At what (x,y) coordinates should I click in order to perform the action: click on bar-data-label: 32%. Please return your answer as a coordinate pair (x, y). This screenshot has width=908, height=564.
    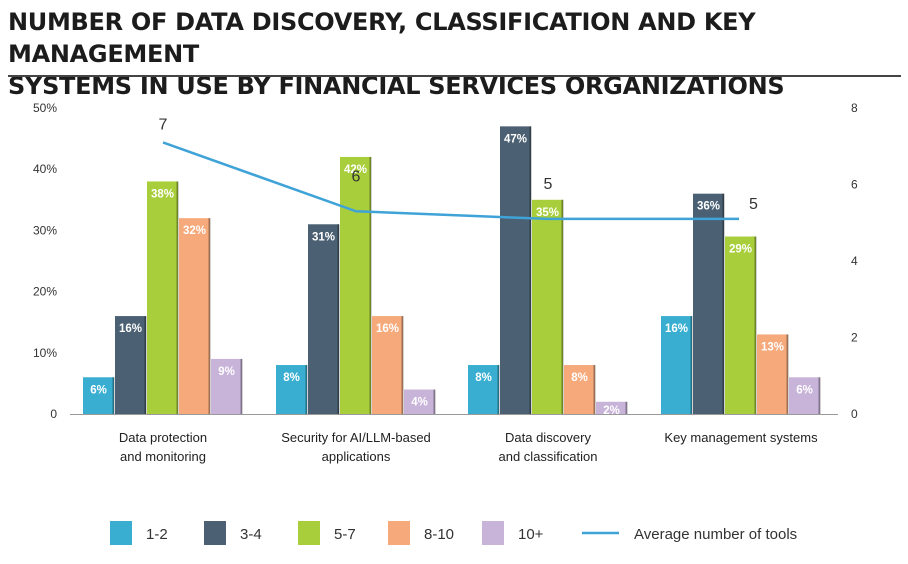
    Looking at the image, I should click on (194, 231).